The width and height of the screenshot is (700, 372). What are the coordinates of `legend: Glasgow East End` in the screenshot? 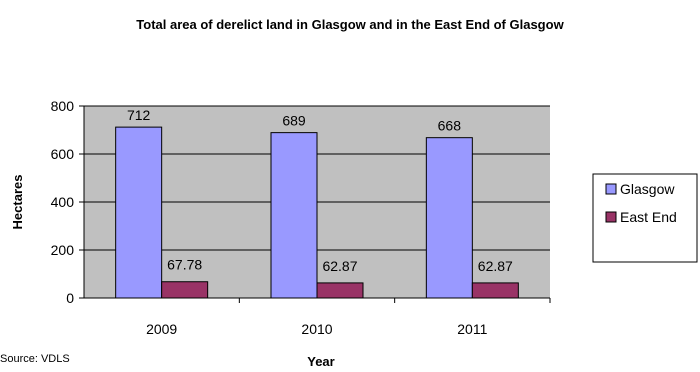 It's located at (645, 218).